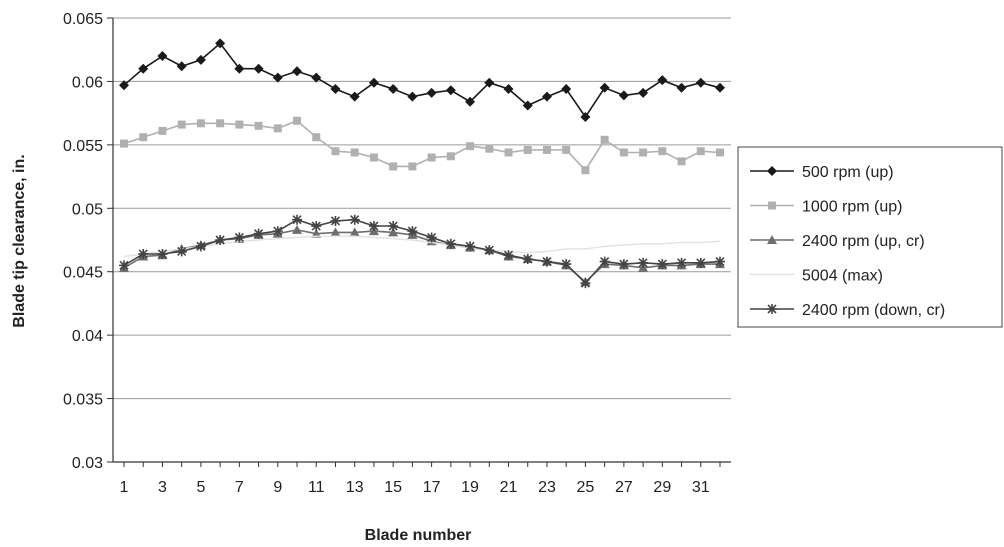  Describe the element at coordinates (124, 487) in the screenshot. I see `x-tick-label: 1` at that location.